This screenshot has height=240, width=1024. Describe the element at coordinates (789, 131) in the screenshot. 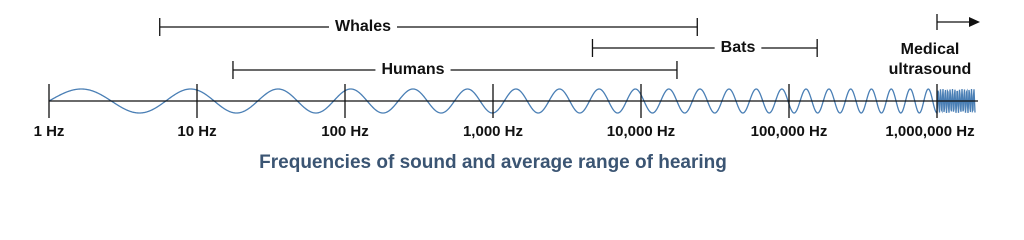

I see `tick-label: 100,000 Hz` at that location.